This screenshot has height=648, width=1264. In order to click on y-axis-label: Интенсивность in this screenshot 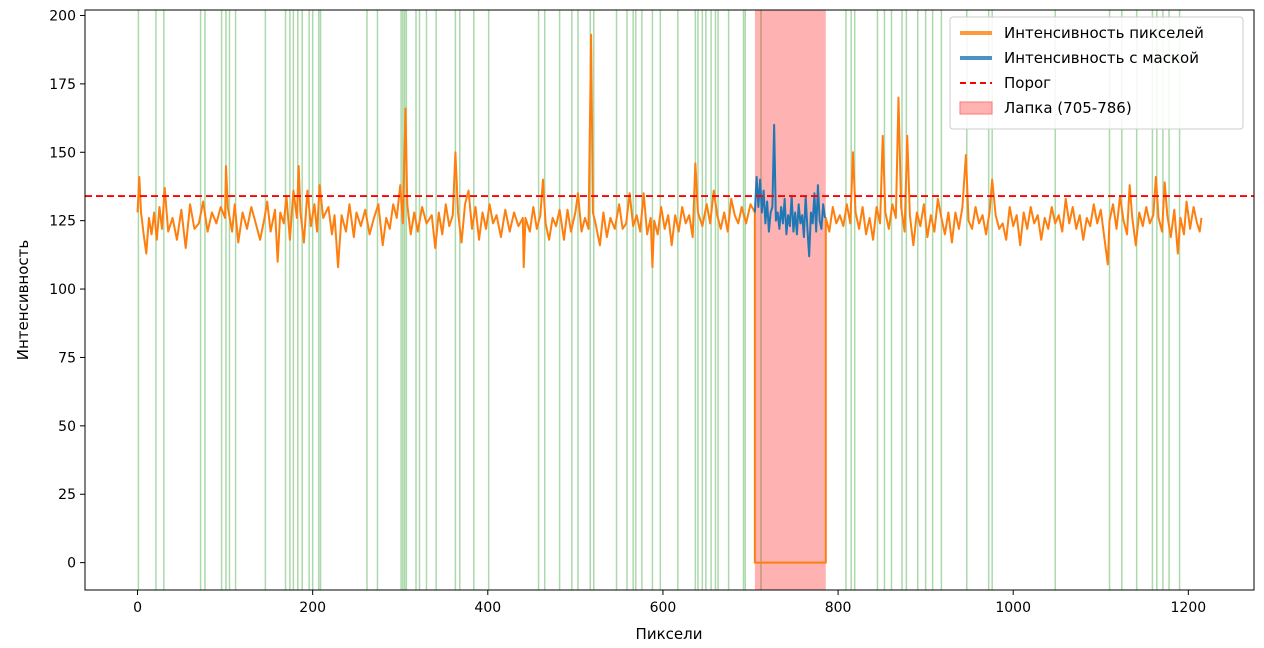, I will do `click(23, 300)`.